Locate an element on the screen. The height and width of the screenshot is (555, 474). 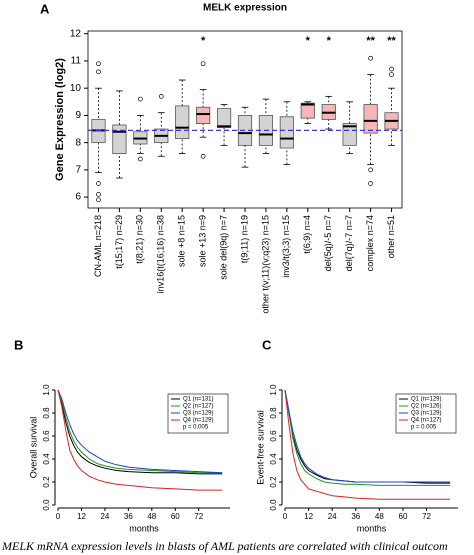
panel-label: B is located at coordinates (18, 344).